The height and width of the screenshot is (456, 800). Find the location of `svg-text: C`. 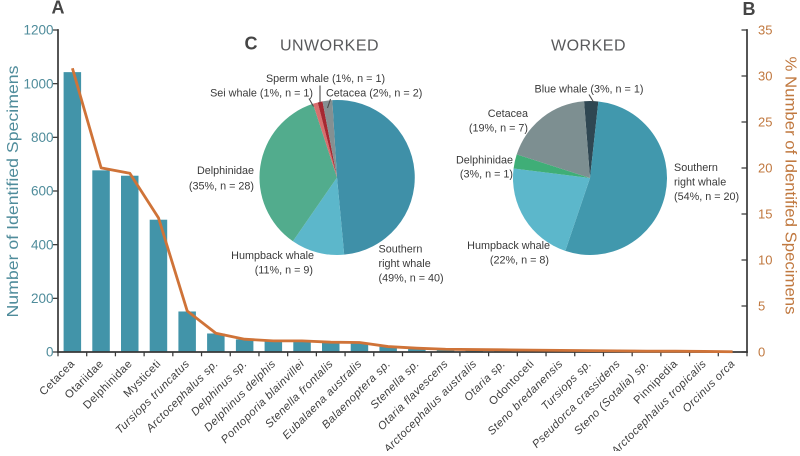

svg-text: C is located at coordinates (251, 44).